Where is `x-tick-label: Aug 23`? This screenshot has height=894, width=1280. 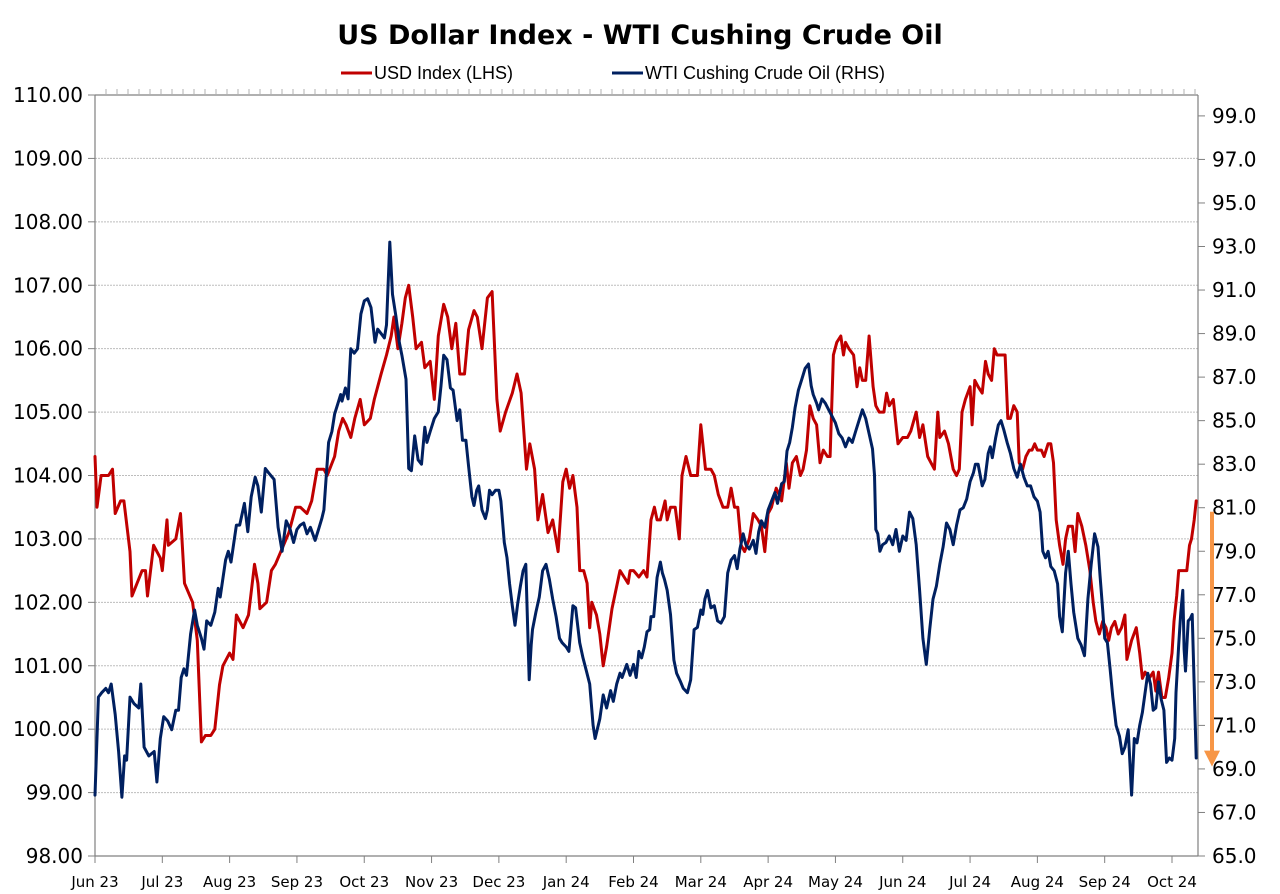 x-tick-label: Aug 23 is located at coordinates (229, 882).